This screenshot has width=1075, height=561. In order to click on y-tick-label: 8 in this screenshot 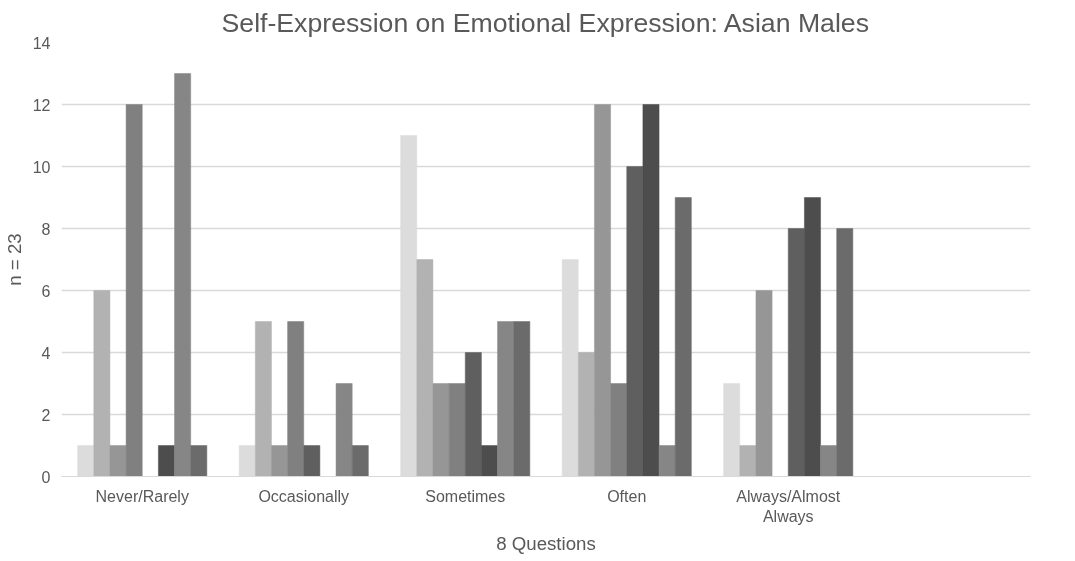, I will do `click(46, 229)`.